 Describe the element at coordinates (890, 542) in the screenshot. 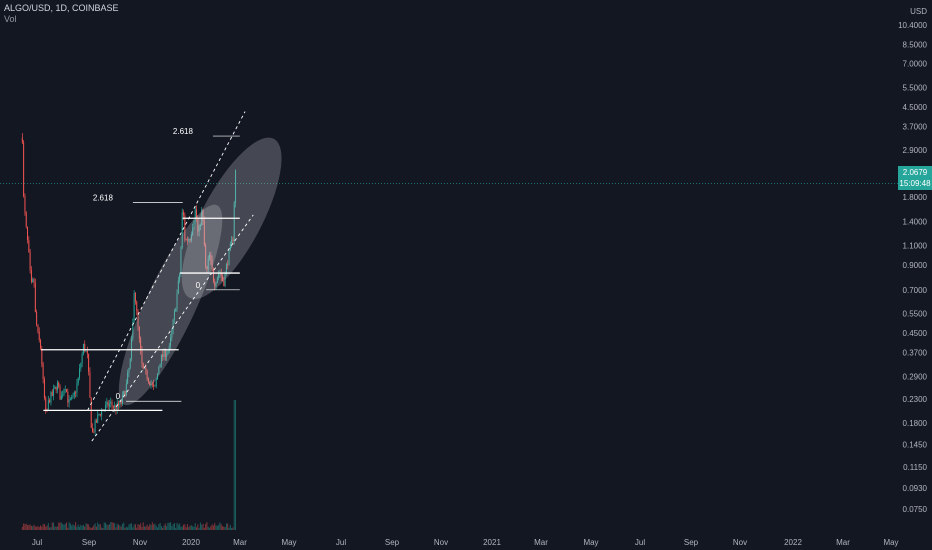

I see `x-tick-label: May` at that location.